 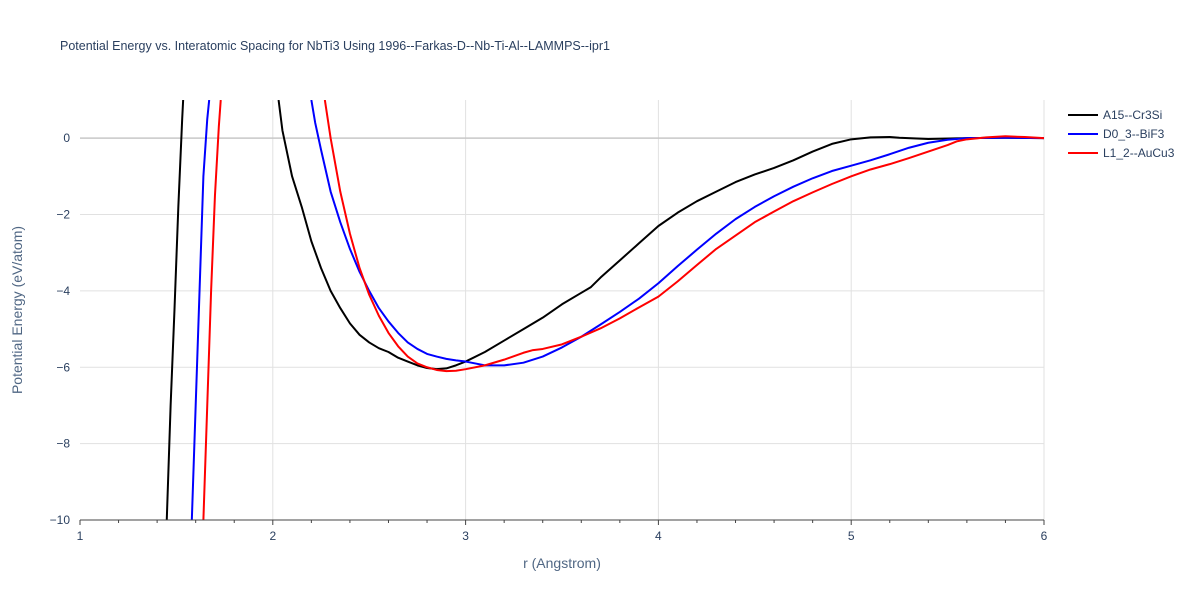 What do you see at coordinates (1132, 115) in the screenshot?
I see `legend-label: A15--Cr3Si` at bounding box center [1132, 115].